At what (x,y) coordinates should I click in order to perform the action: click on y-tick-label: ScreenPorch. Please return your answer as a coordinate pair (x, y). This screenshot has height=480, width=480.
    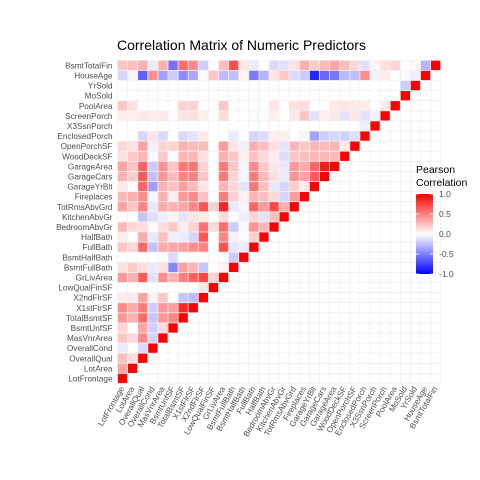
    Looking at the image, I should click on (89, 116).